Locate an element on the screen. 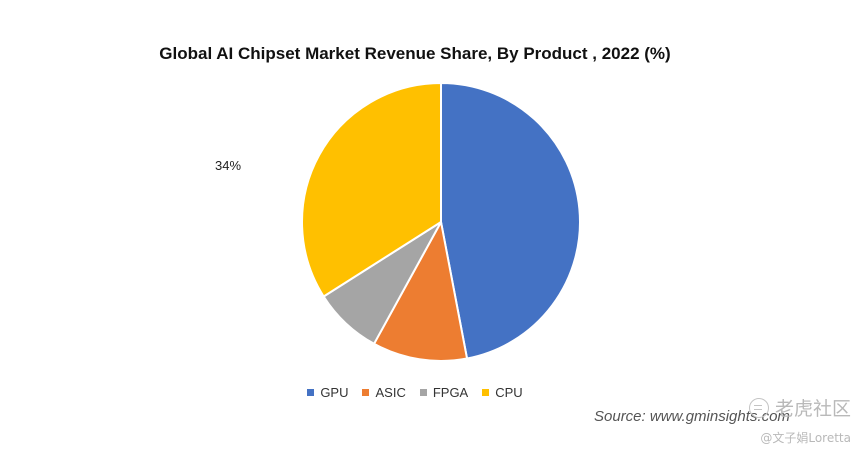 This screenshot has height=456, width=865. source-note: Source: www.gminsights.com is located at coordinates (692, 416).